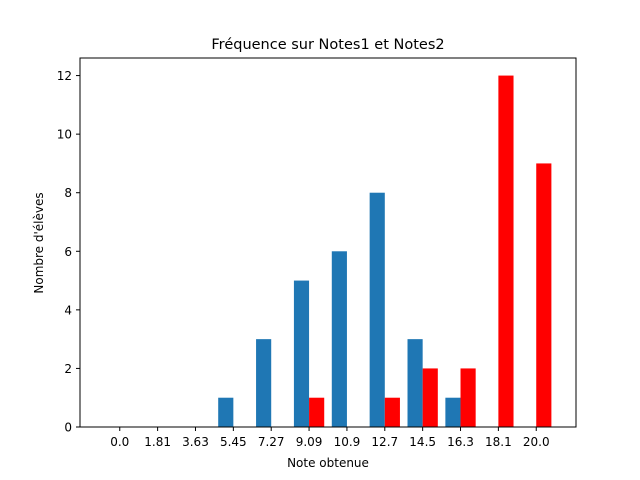  What do you see at coordinates (64, 76) in the screenshot?
I see `y-tick-label: 12` at bounding box center [64, 76].